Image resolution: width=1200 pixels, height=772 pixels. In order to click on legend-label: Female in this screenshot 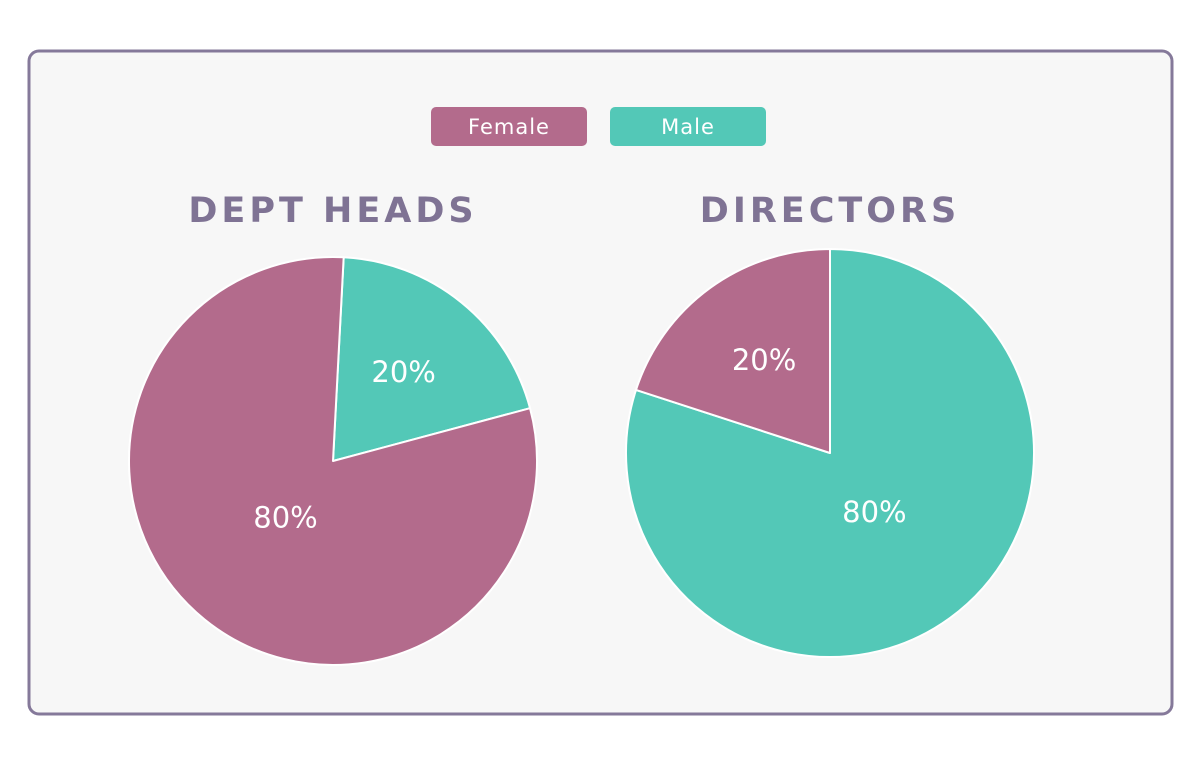, I will do `click(509, 127)`.